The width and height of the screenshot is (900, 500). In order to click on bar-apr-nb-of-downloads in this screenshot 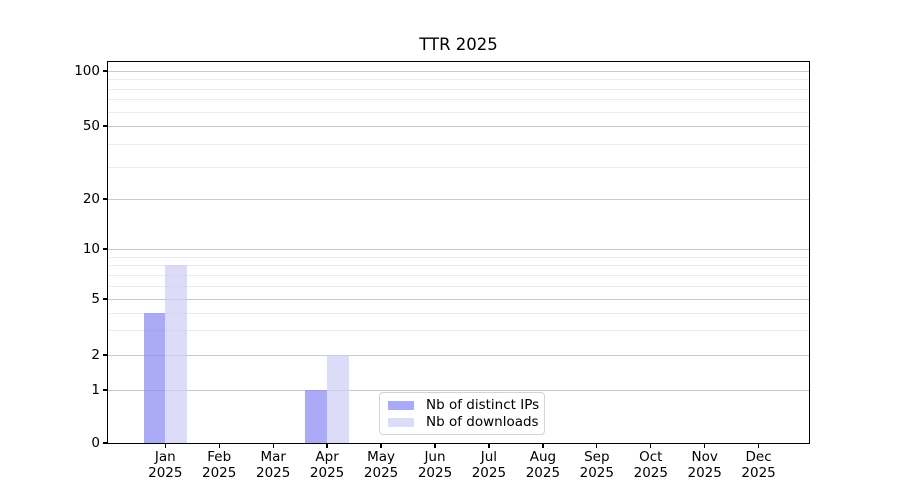, I will do `click(338, 399)`.